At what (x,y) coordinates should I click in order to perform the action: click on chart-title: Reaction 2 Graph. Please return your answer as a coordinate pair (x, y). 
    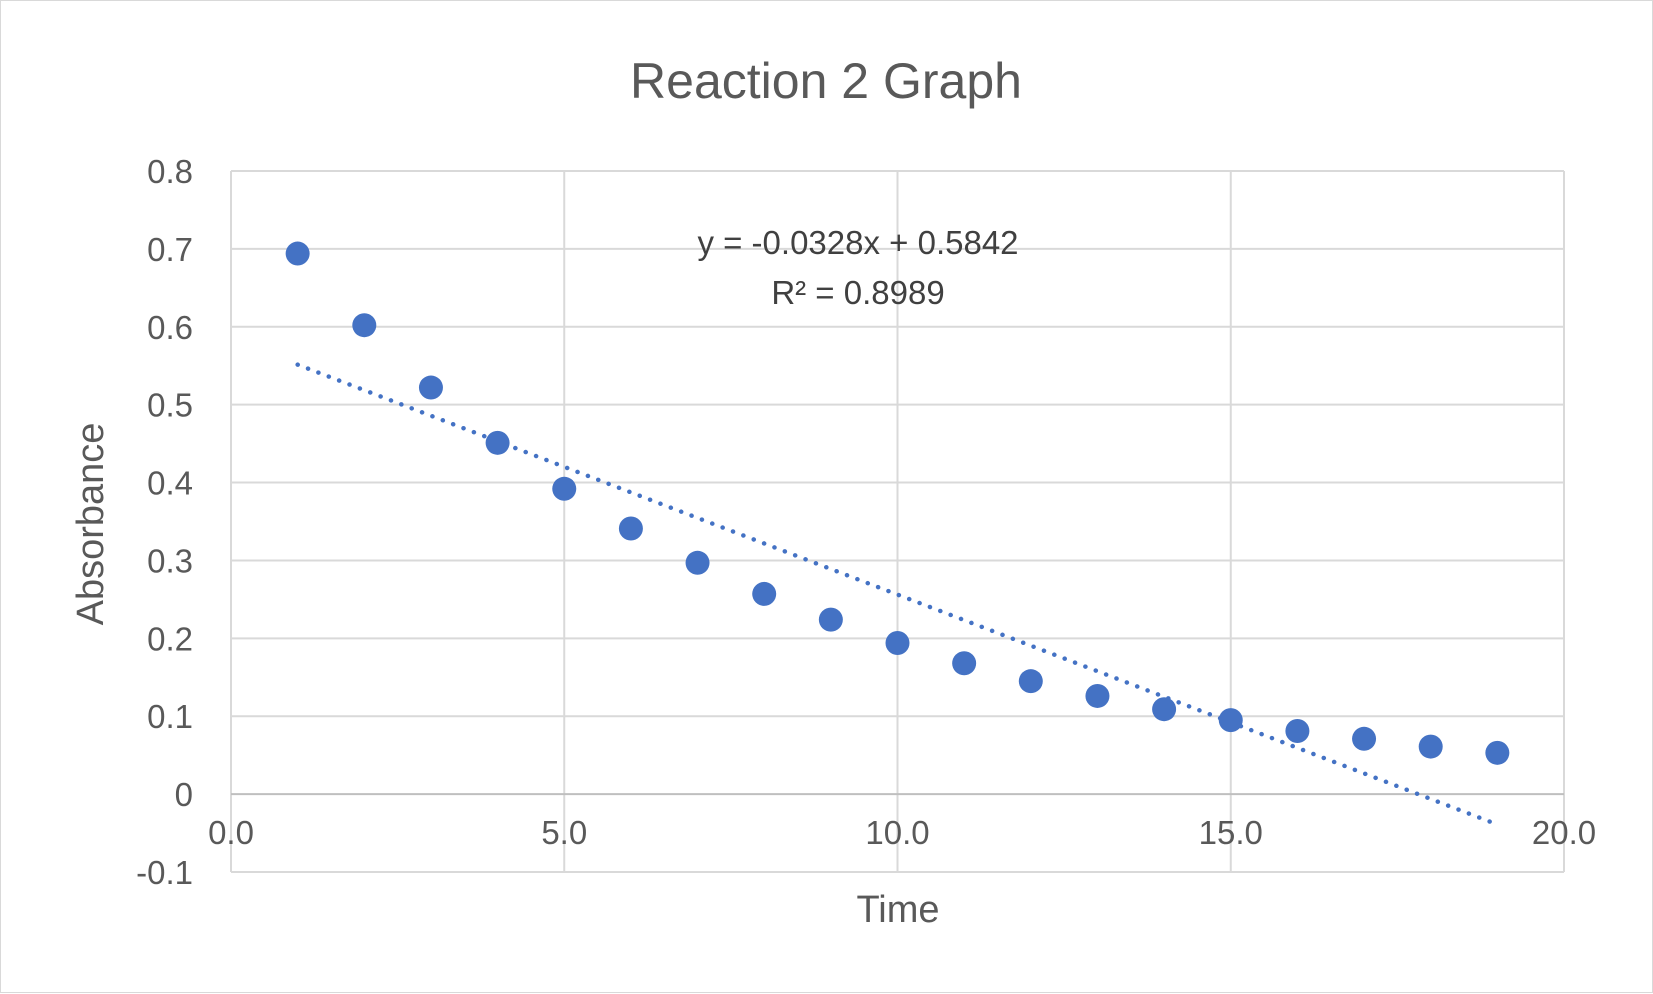
    Looking at the image, I should click on (826, 81).